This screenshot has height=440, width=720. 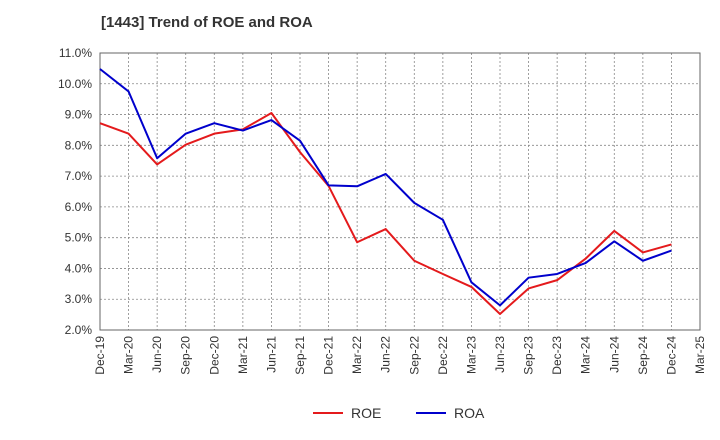 What do you see at coordinates (357, 355) in the screenshot?
I see `x-tick-label: Mar-22` at bounding box center [357, 355].